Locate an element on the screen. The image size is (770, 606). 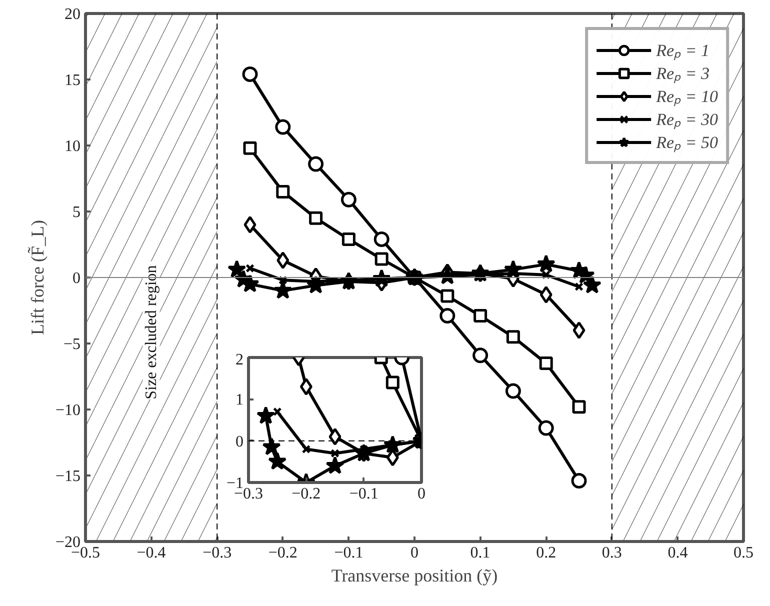
band-label: Size excluded region is located at coordinates (151, 332).